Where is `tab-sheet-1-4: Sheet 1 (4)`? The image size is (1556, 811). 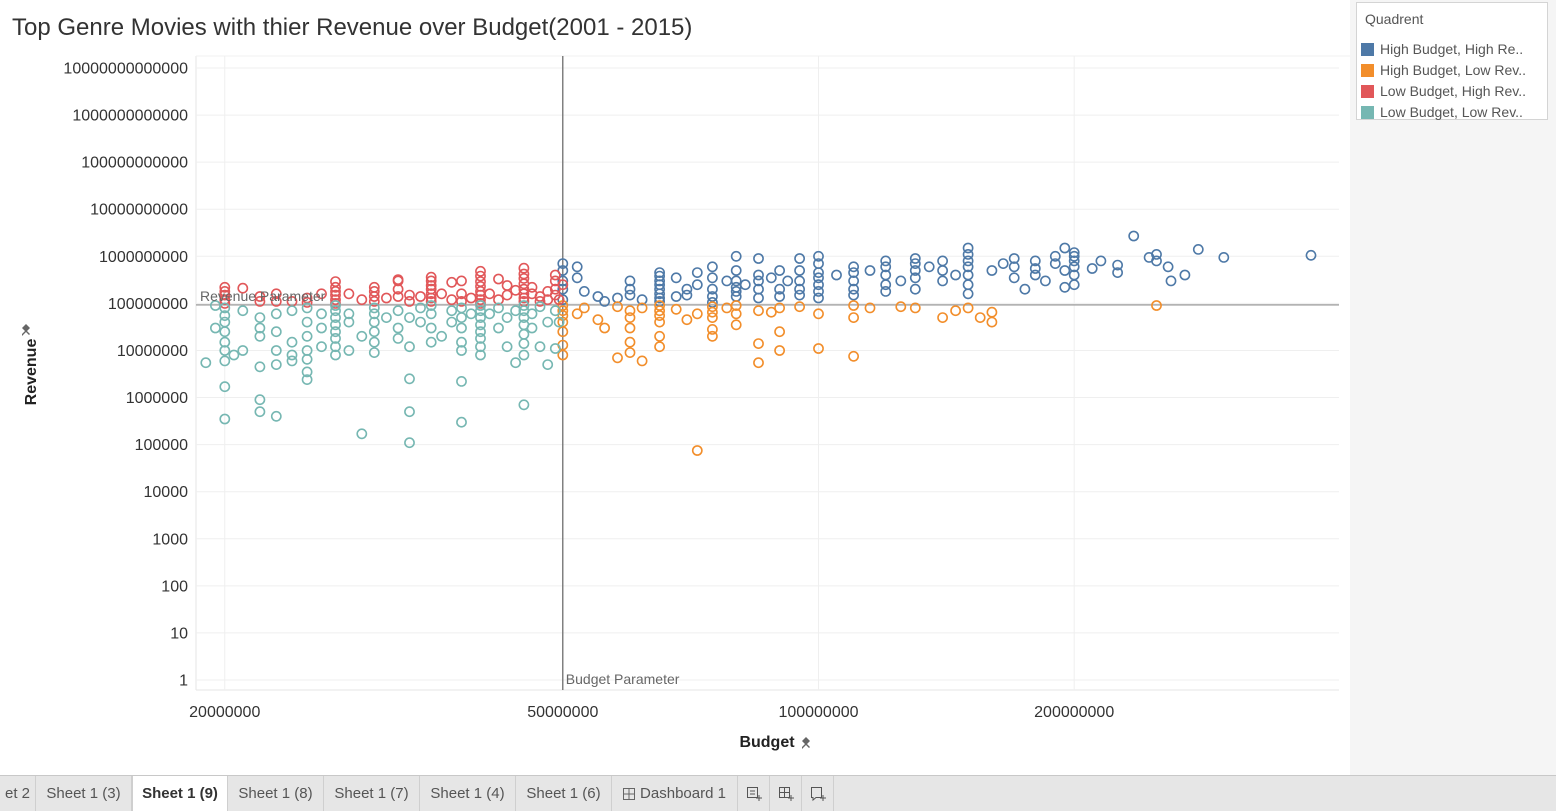
tab-sheet-1-4: Sheet 1 (4) is located at coordinates (468, 793).